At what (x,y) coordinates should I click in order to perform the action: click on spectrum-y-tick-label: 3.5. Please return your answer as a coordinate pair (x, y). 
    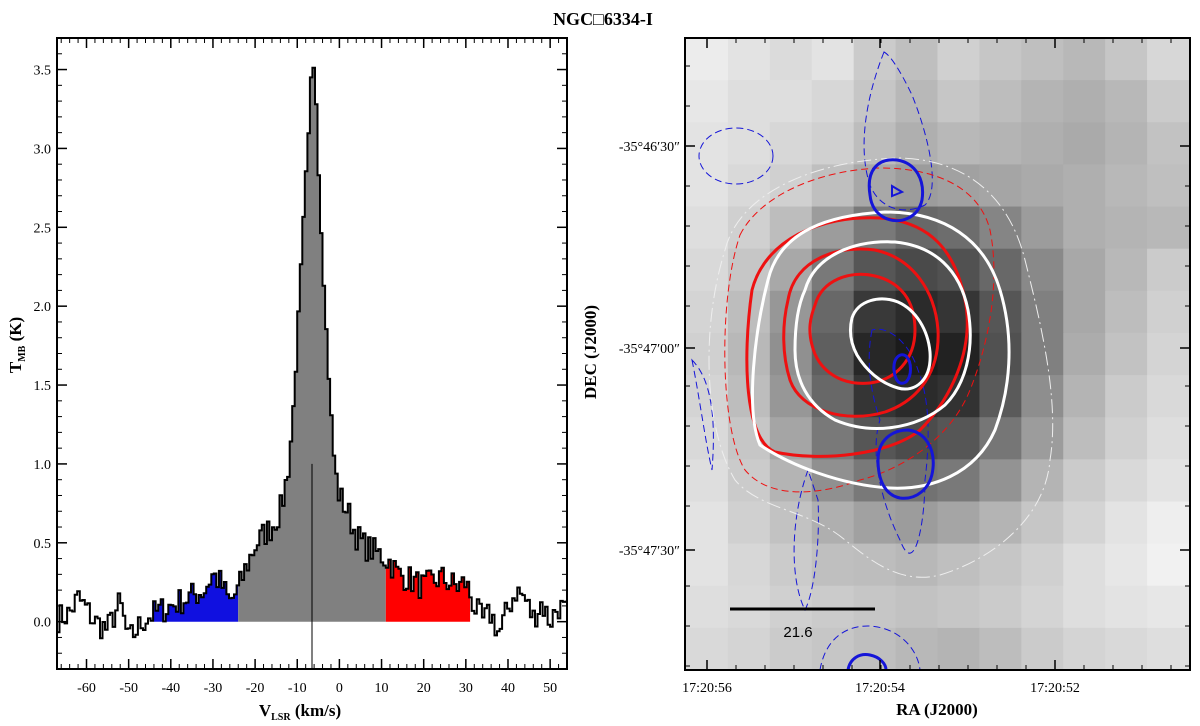
    Looking at the image, I should click on (43, 71).